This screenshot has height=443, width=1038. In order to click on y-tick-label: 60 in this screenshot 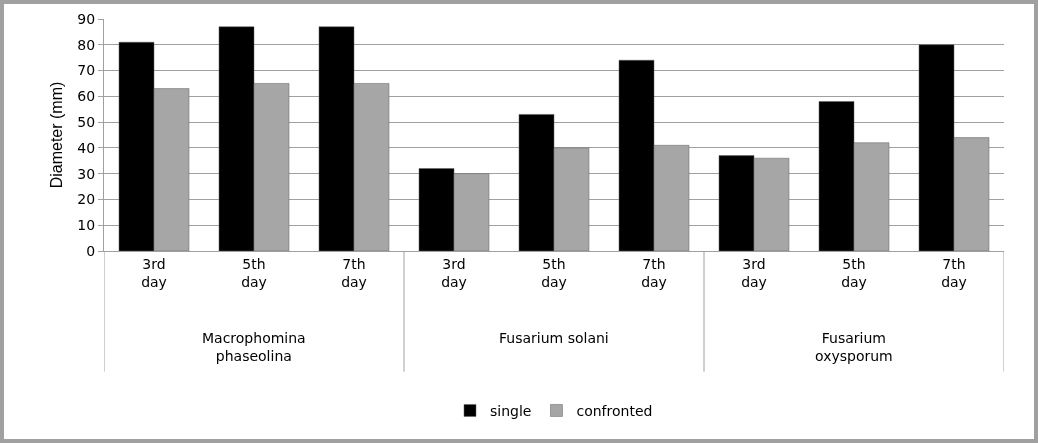, I will do `click(86, 96)`.